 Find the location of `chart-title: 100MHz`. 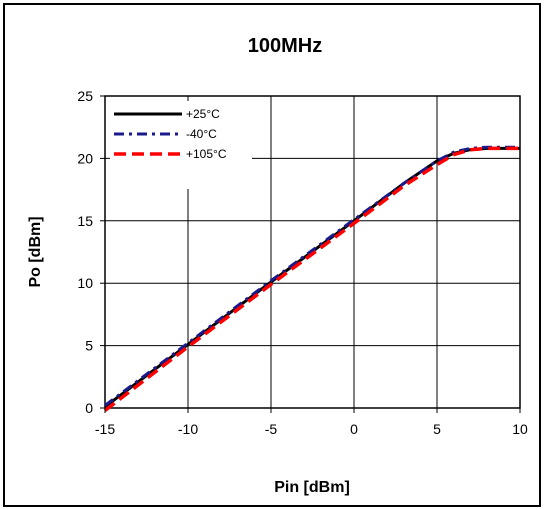

chart-title: 100MHz is located at coordinates (285, 46).